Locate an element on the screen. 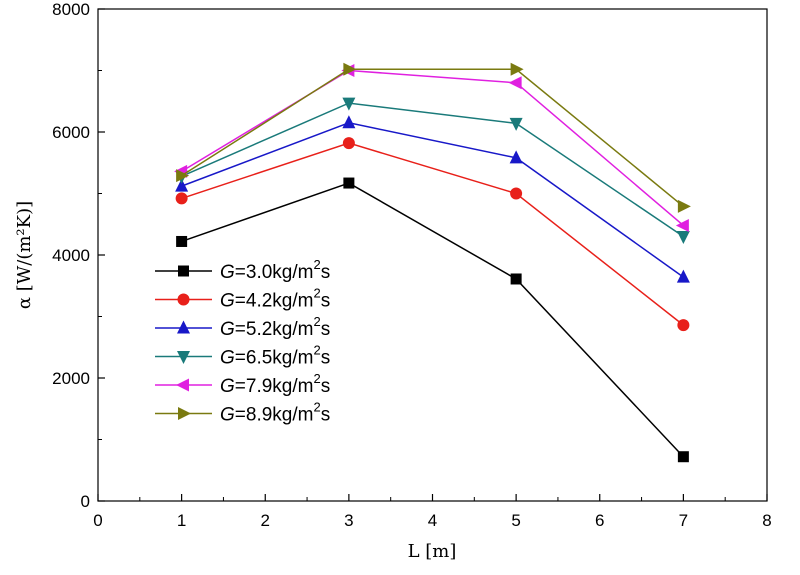 The width and height of the screenshot is (800, 575). y-tick-label: 6000 is located at coordinates (71, 132).